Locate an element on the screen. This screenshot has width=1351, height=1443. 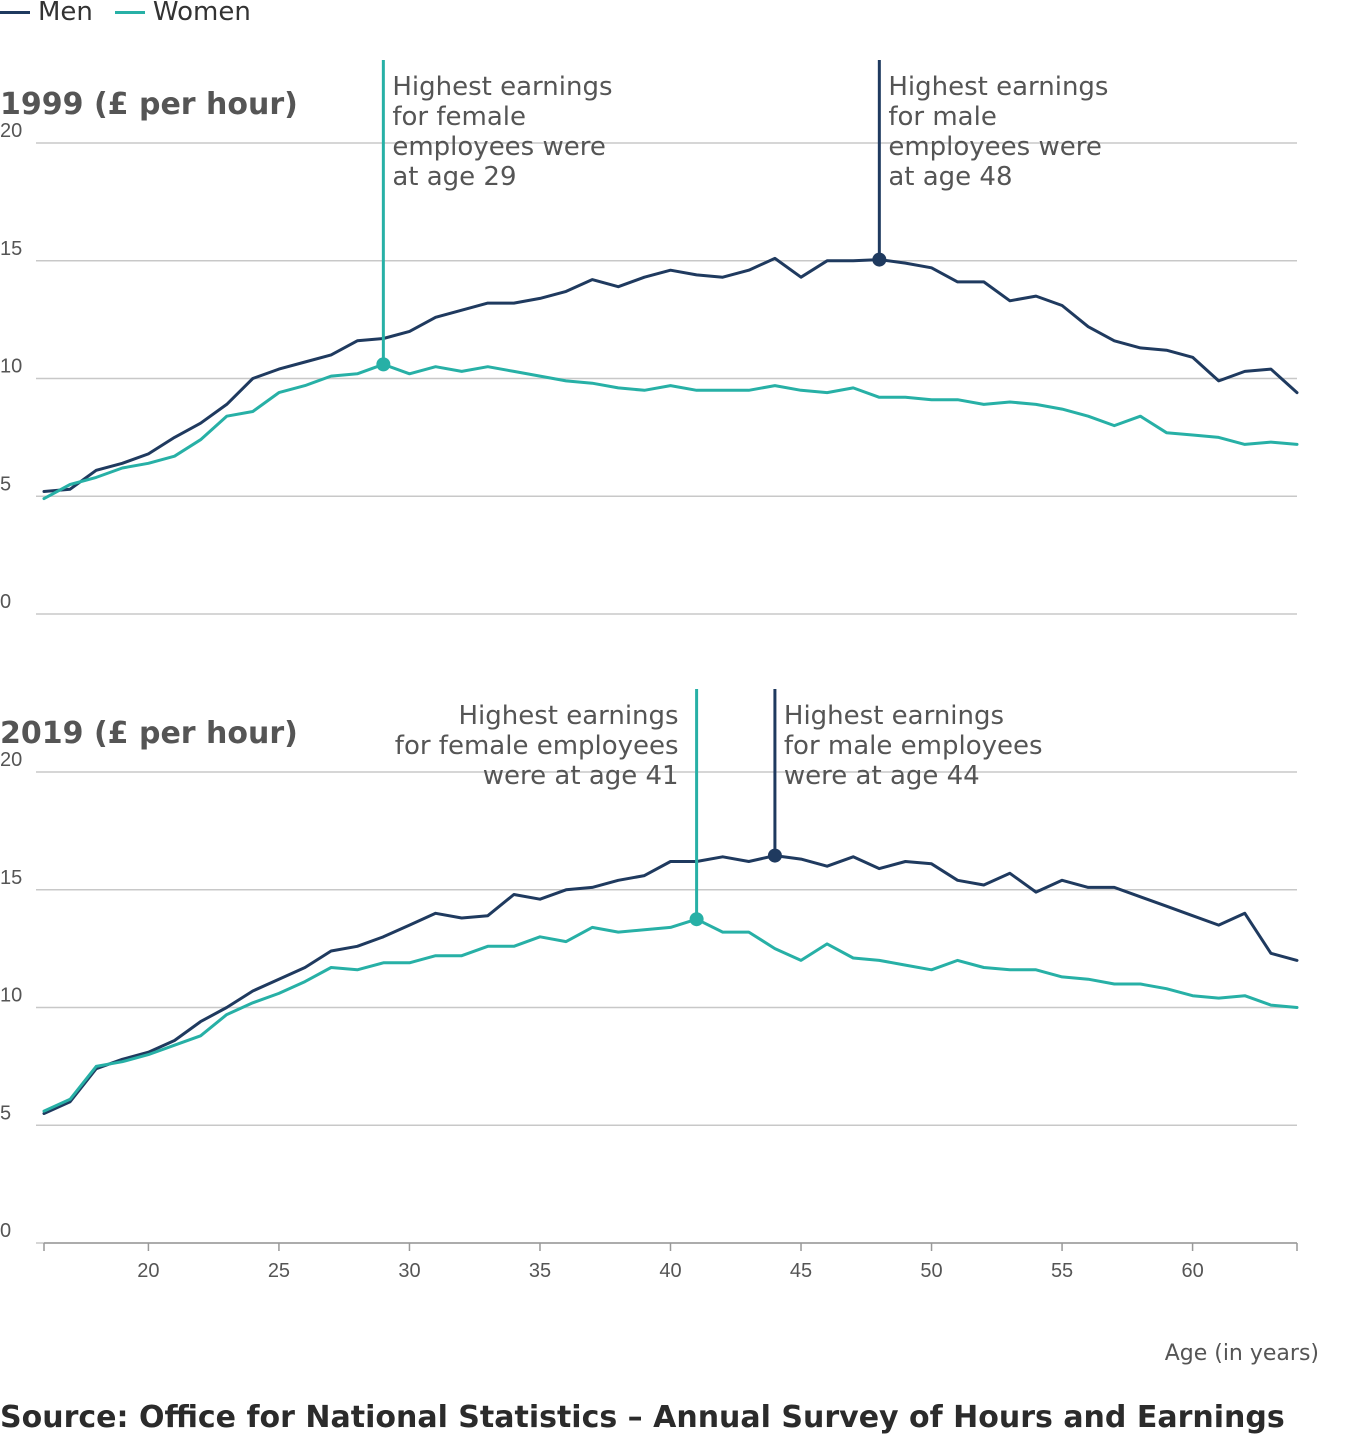
x-tick-label: 30 is located at coordinates (409, 1271).